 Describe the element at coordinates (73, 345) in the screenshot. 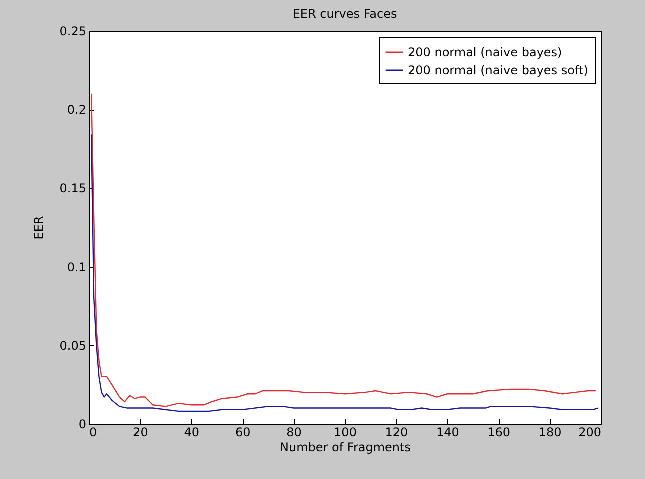

I see `y-tick-label: 0.05` at that location.